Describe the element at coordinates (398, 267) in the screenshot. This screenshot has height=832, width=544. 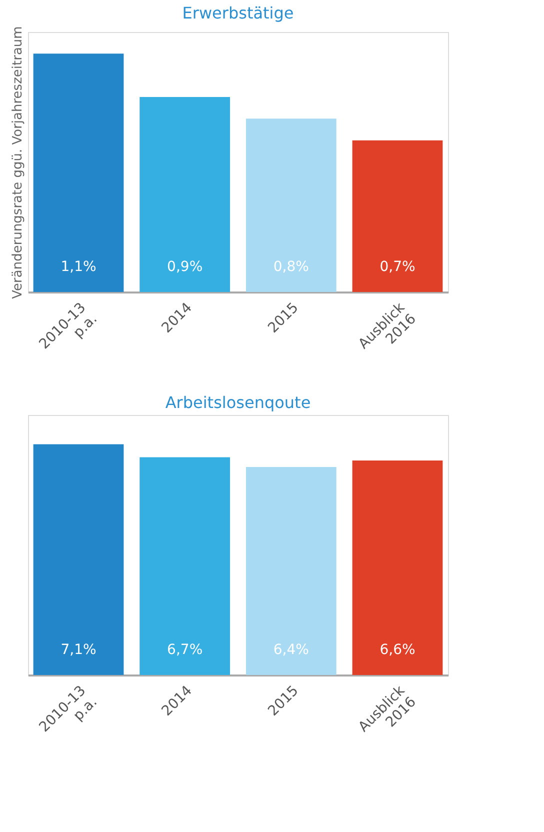
I see `data-label: 0,7%` at that location.